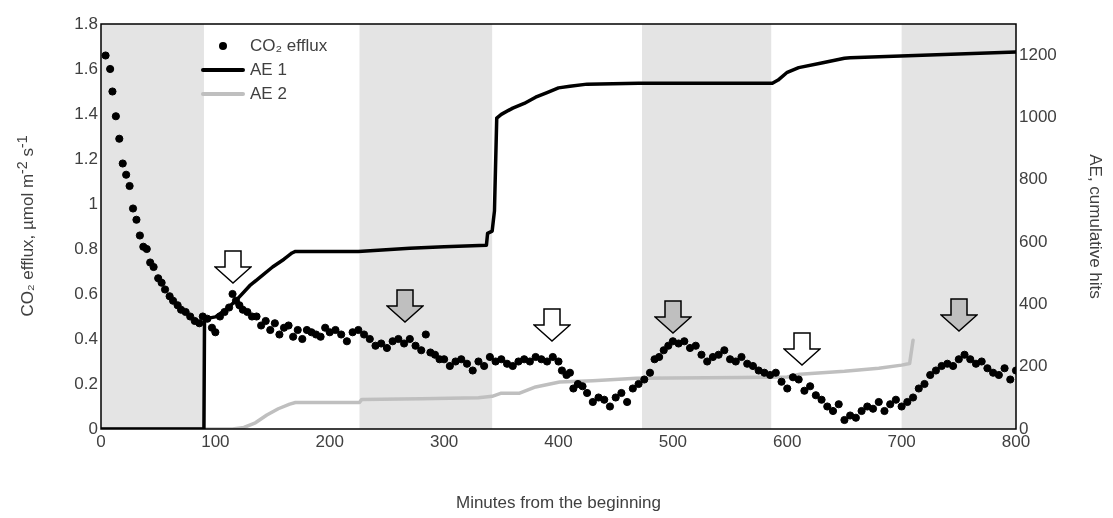 The width and height of the screenshot is (1113, 518). I want to click on x-tick-label: 600, so click(787, 441).